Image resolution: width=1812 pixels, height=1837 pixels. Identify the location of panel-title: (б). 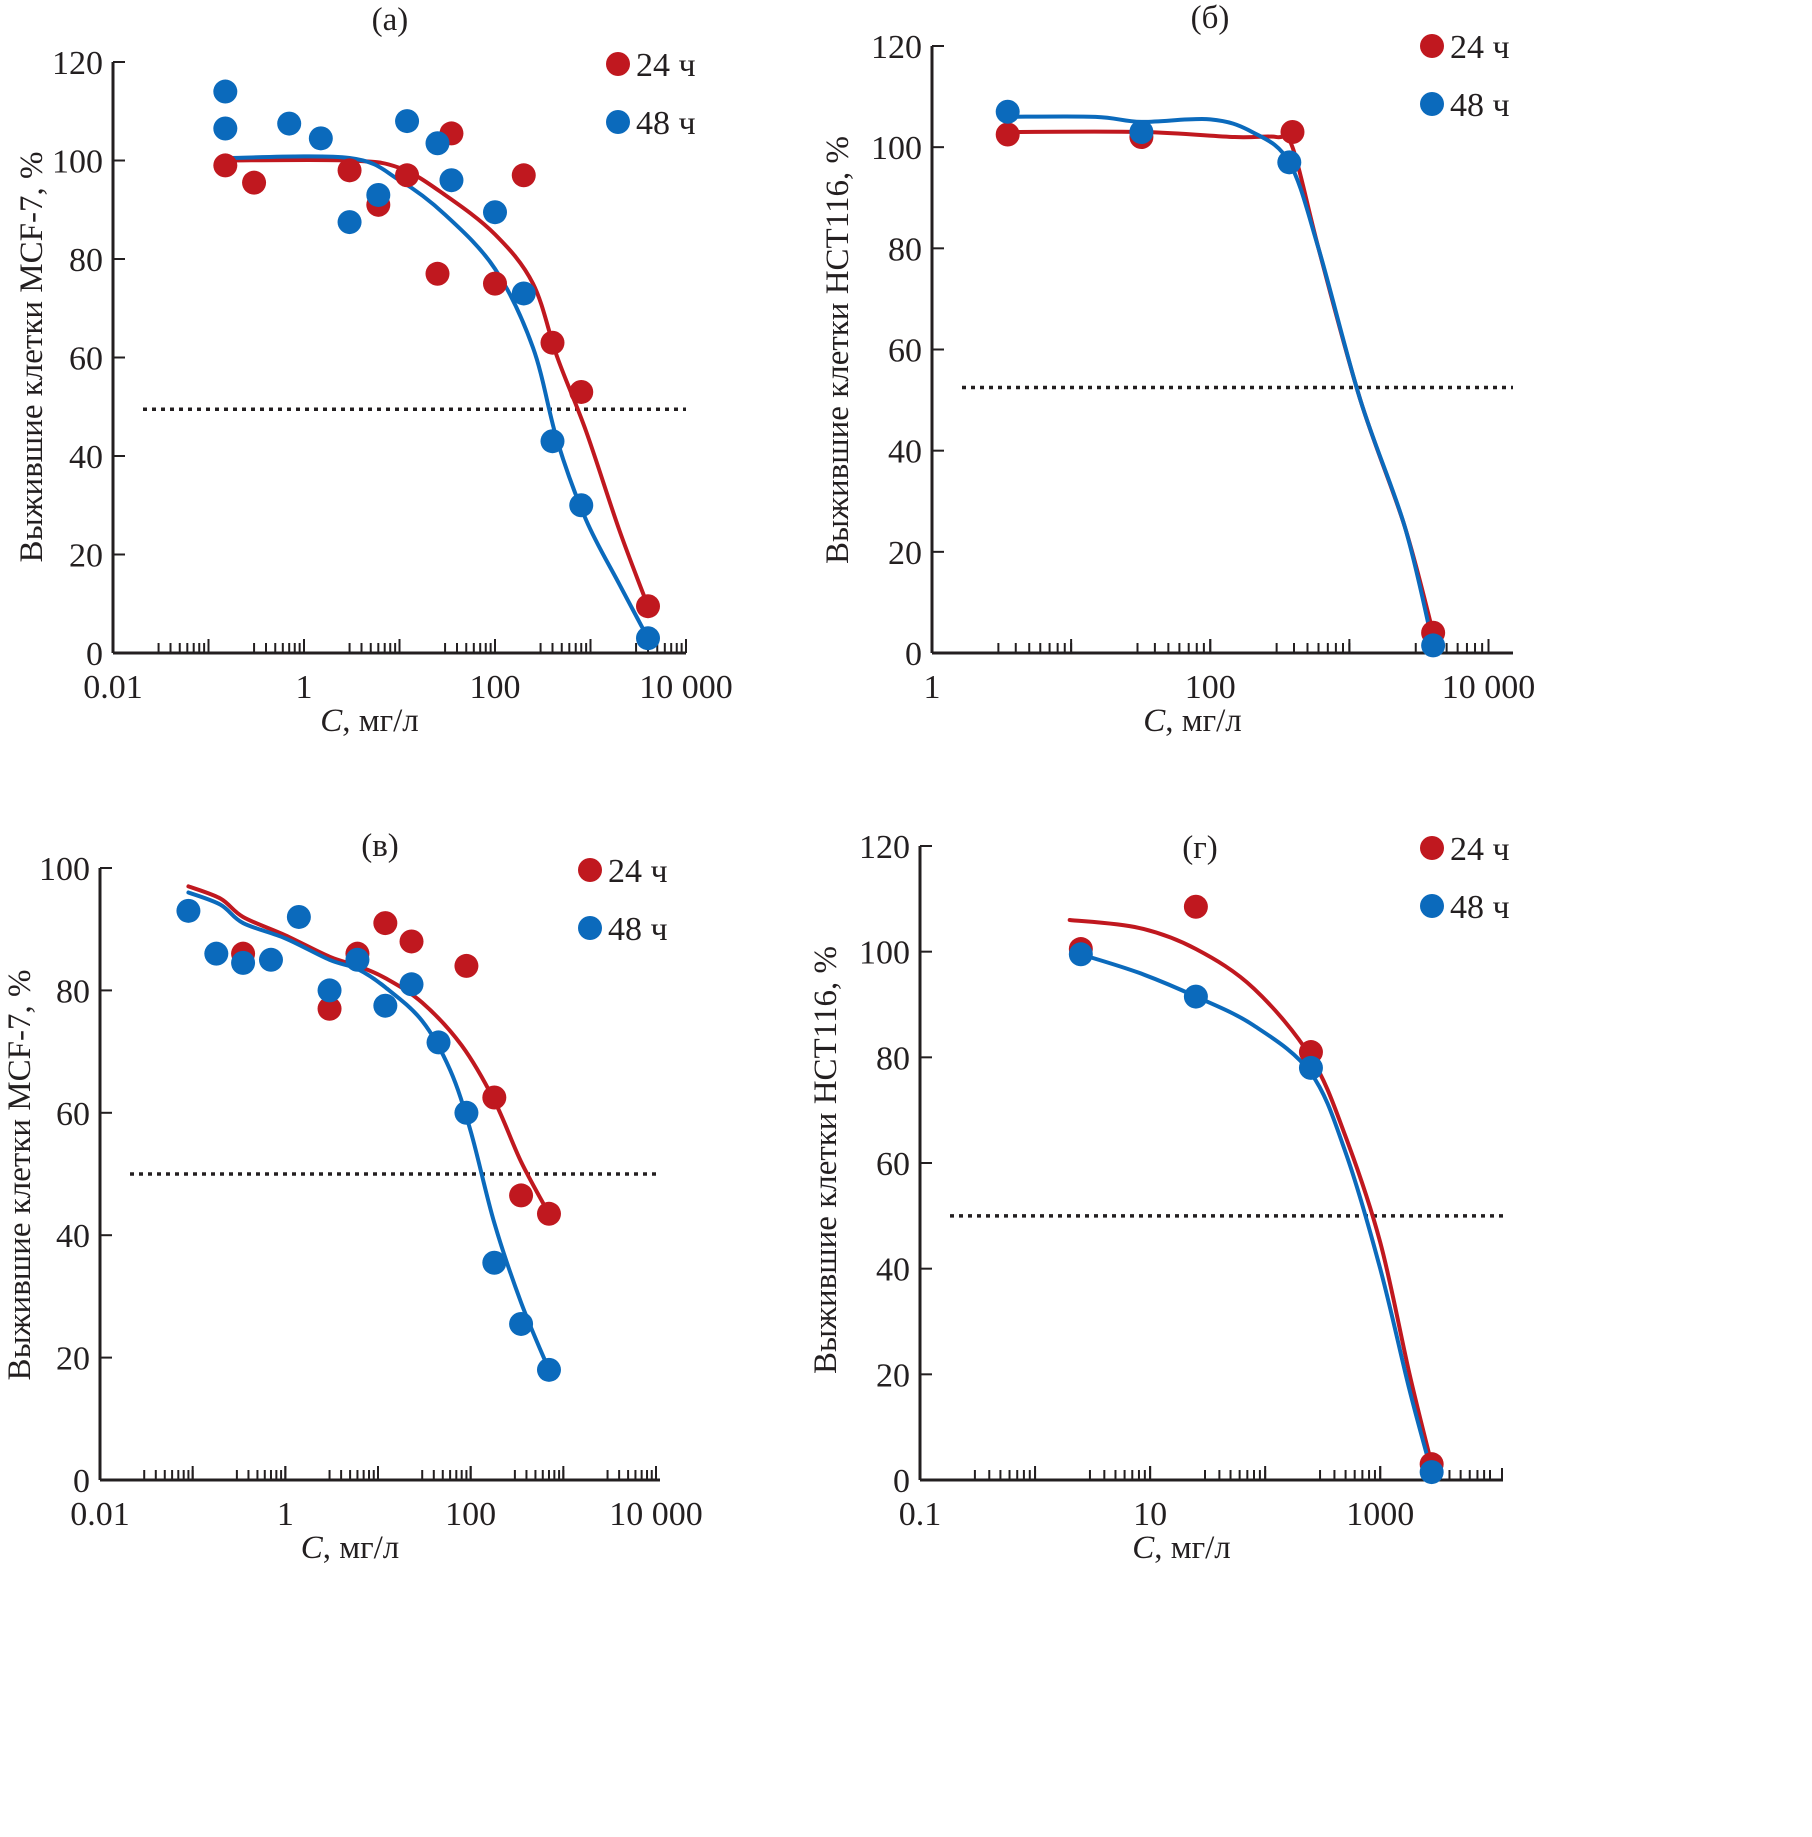
(1210, 18).